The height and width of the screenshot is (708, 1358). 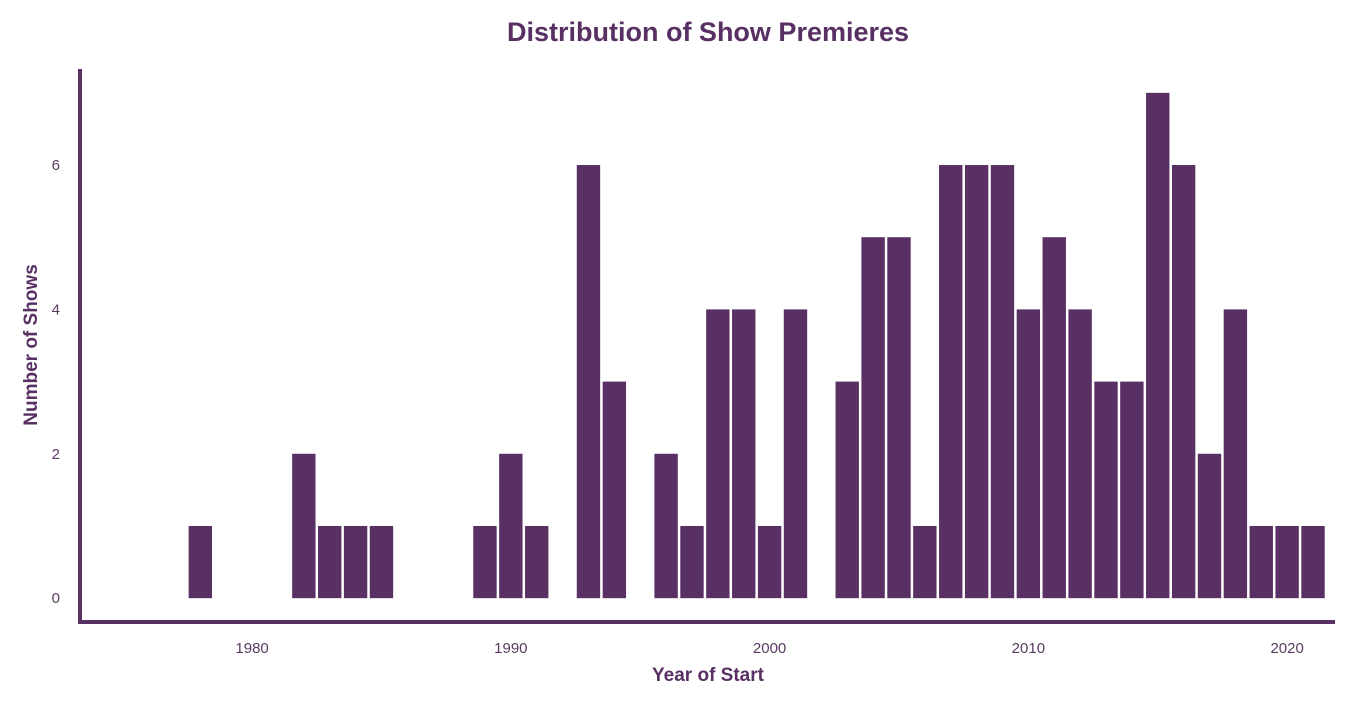 I want to click on x-tick-label-1980: 1980, so click(x=251, y=648).